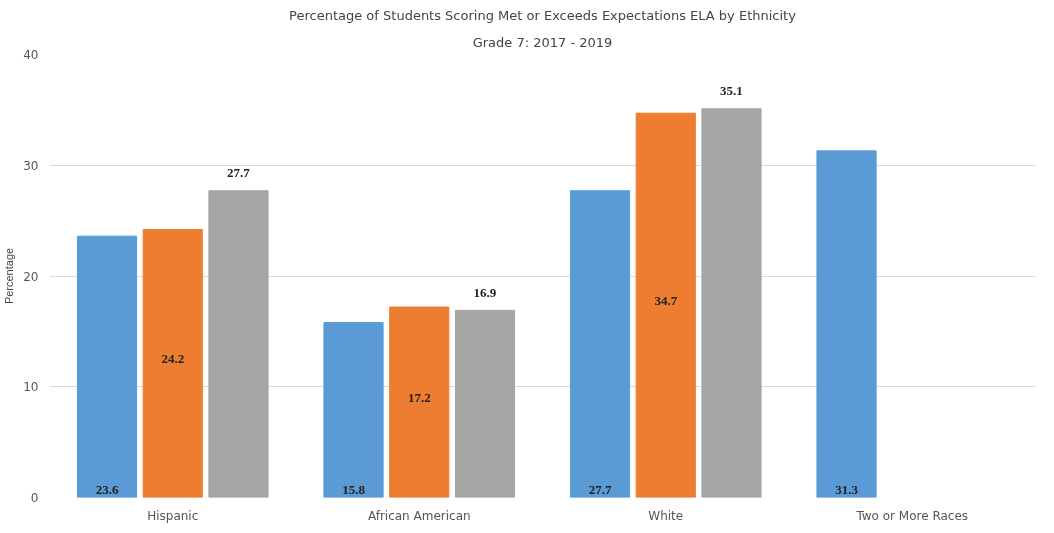 The height and width of the screenshot is (533, 1054). I want to click on chart-subtitle: Grade 7: 2017 - 2019, so click(542, 42).